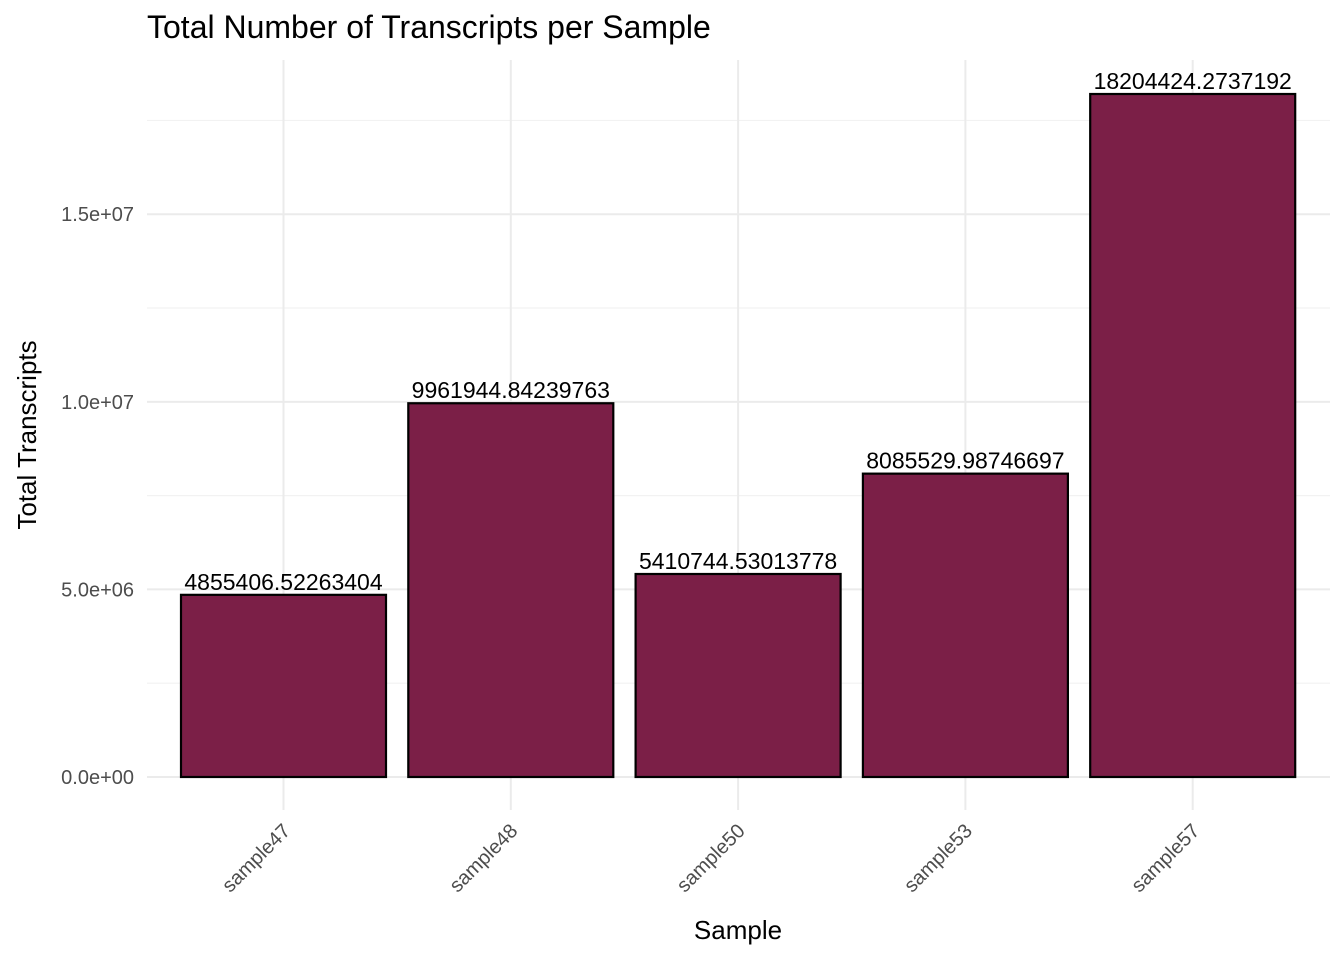  Describe the element at coordinates (511, 590) in the screenshot. I see `bar-sample48` at that location.